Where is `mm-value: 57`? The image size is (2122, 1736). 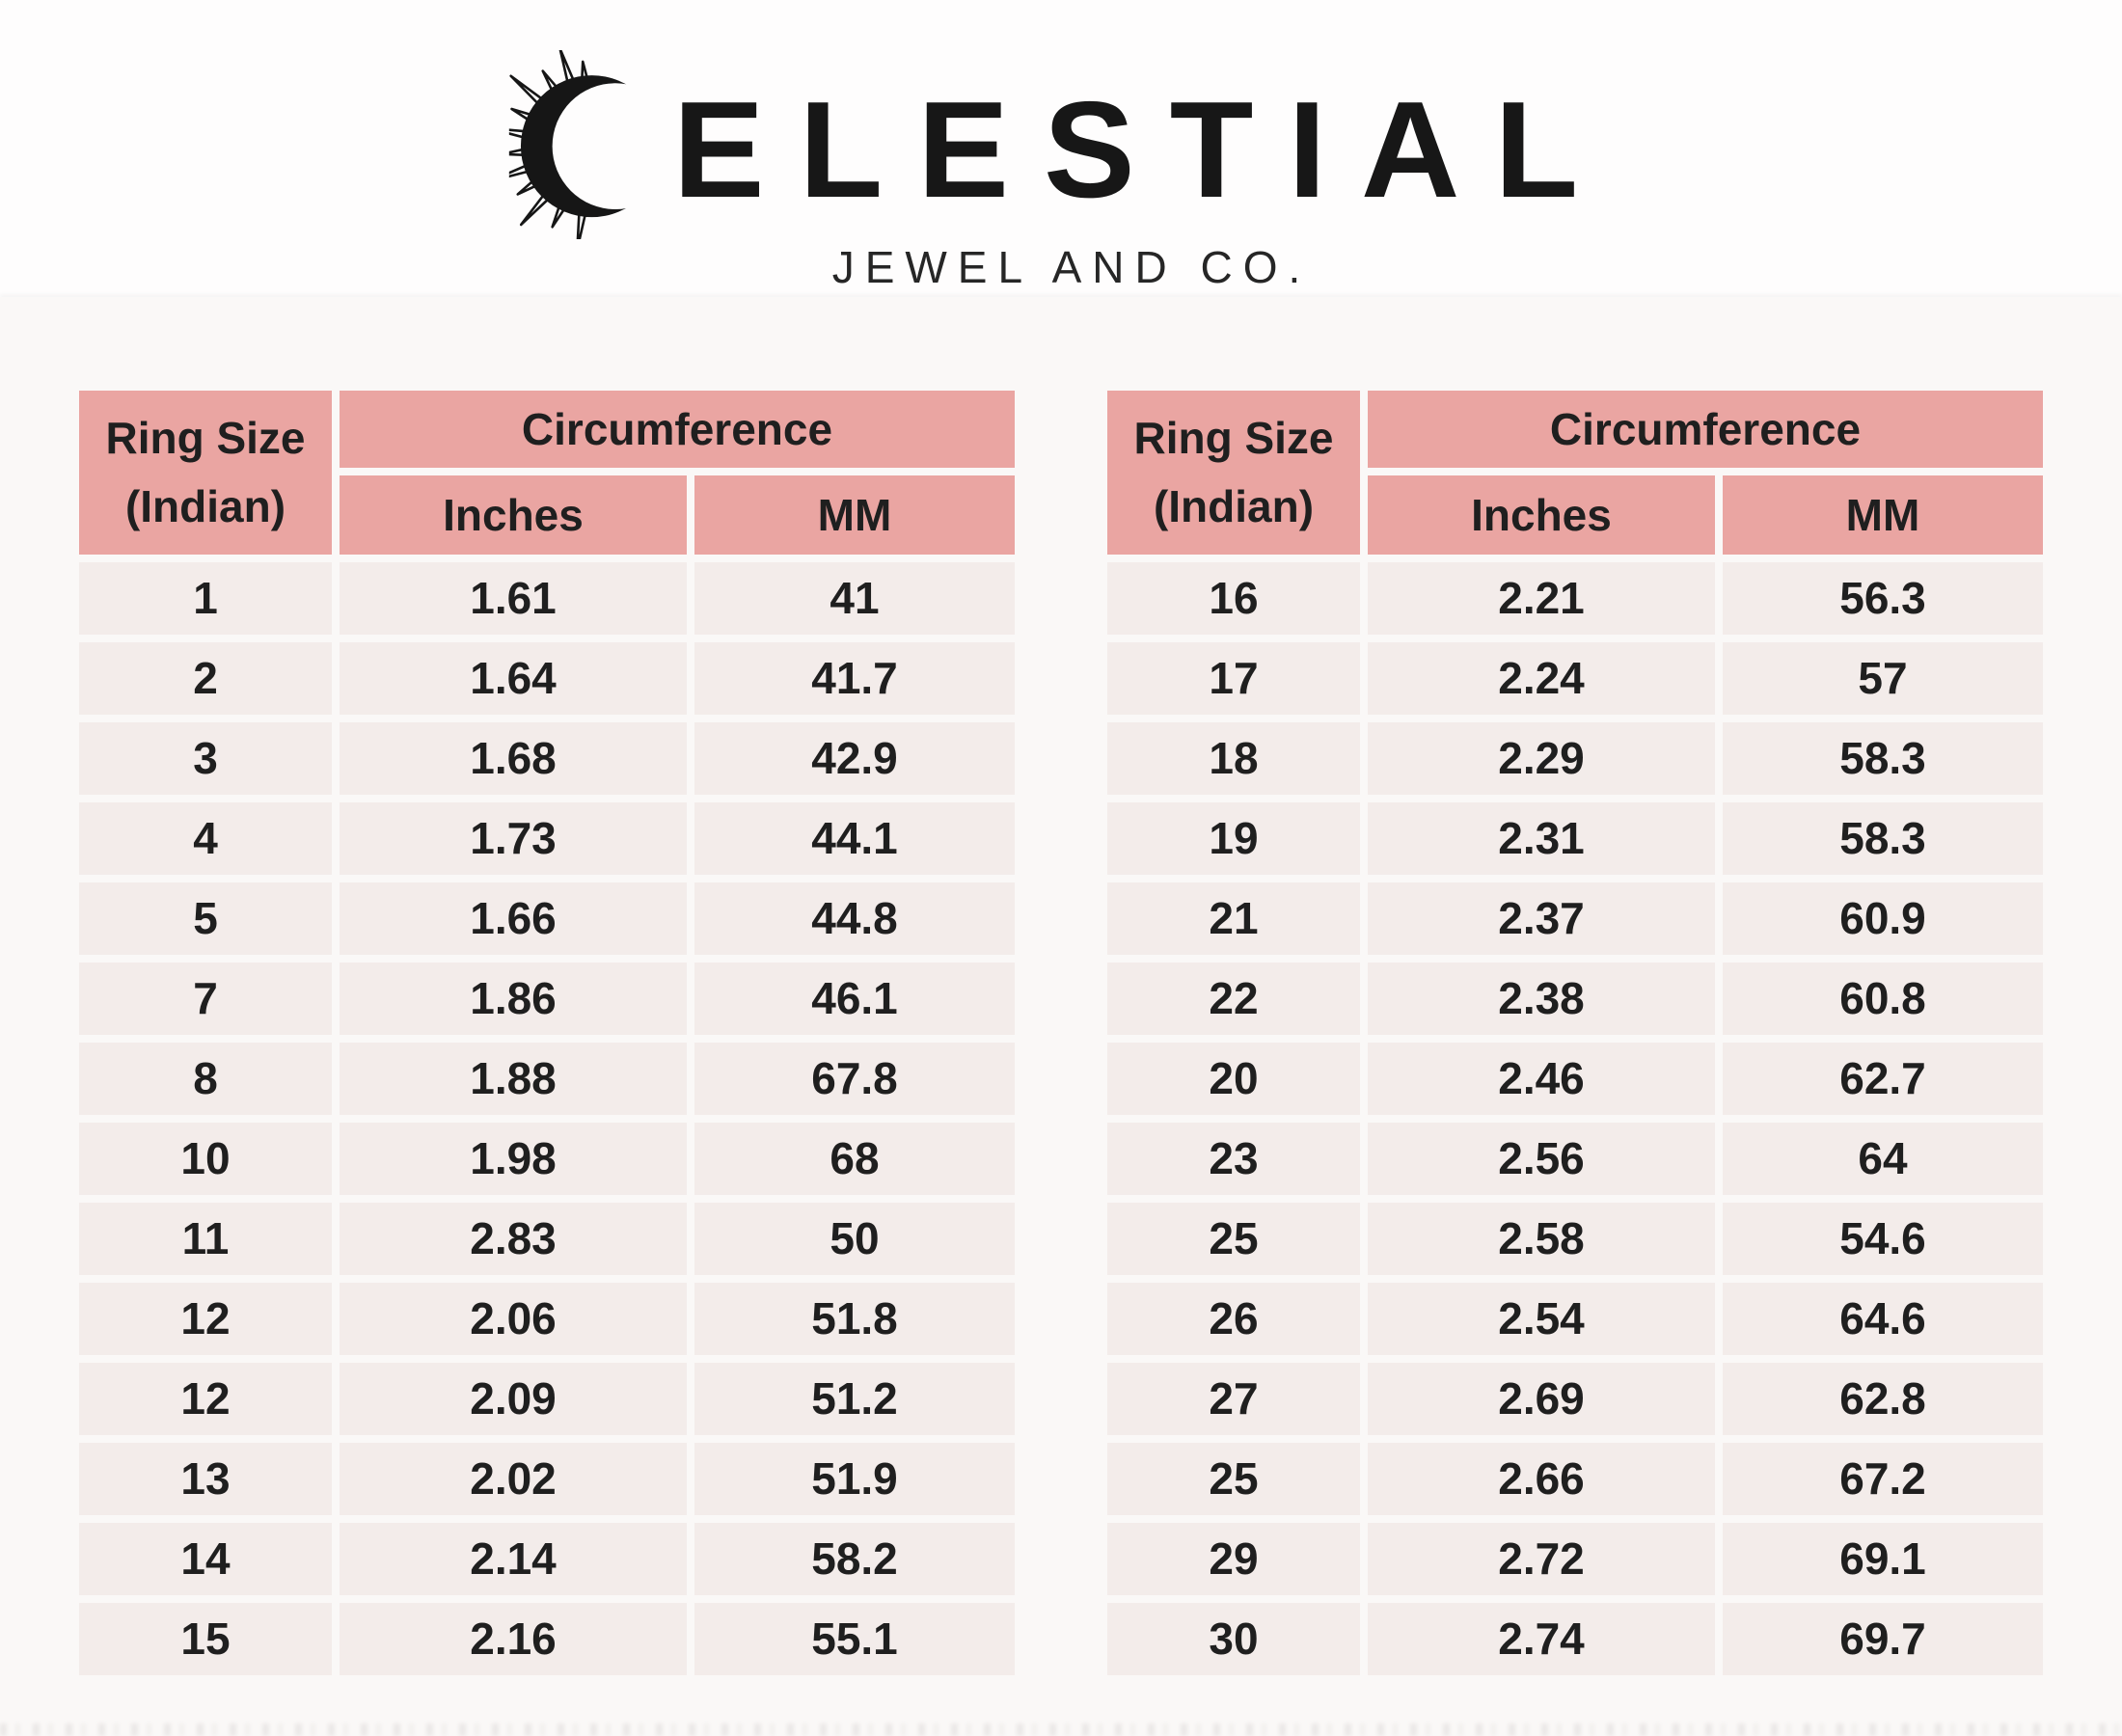
mm-value: 57 is located at coordinates (1883, 679).